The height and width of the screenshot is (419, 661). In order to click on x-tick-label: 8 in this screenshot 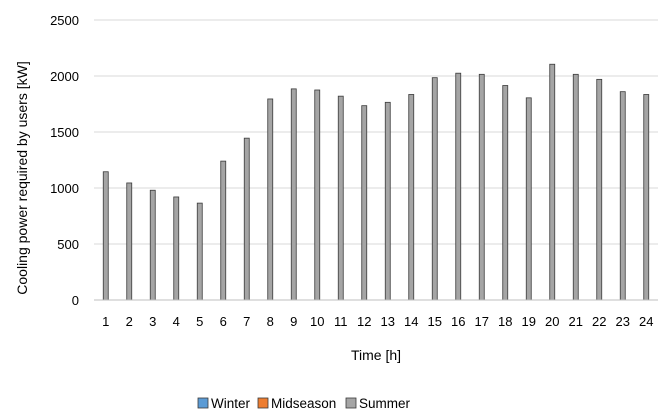, I will do `click(270, 321)`.